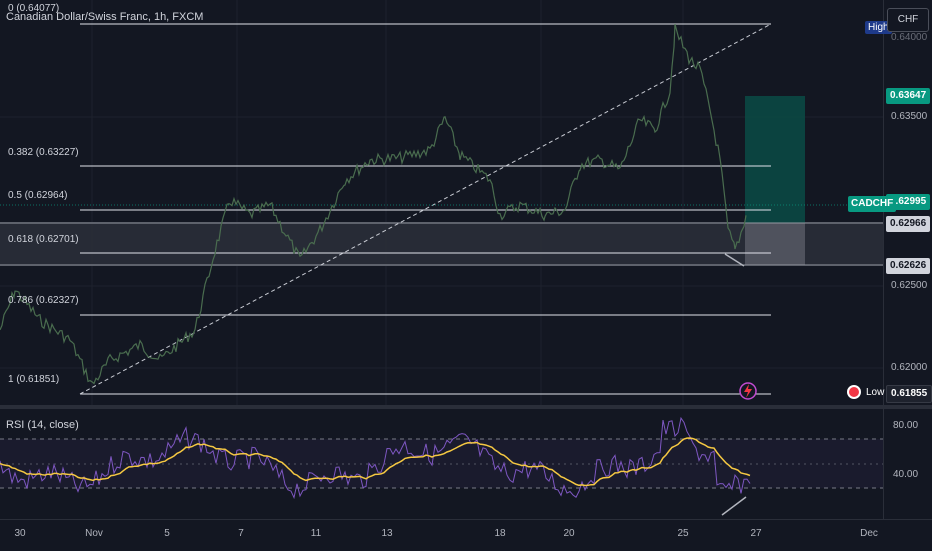  What do you see at coordinates (909, 116) in the screenshot?
I see `price-tick-063500: 0.63500` at bounding box center [909, 116].